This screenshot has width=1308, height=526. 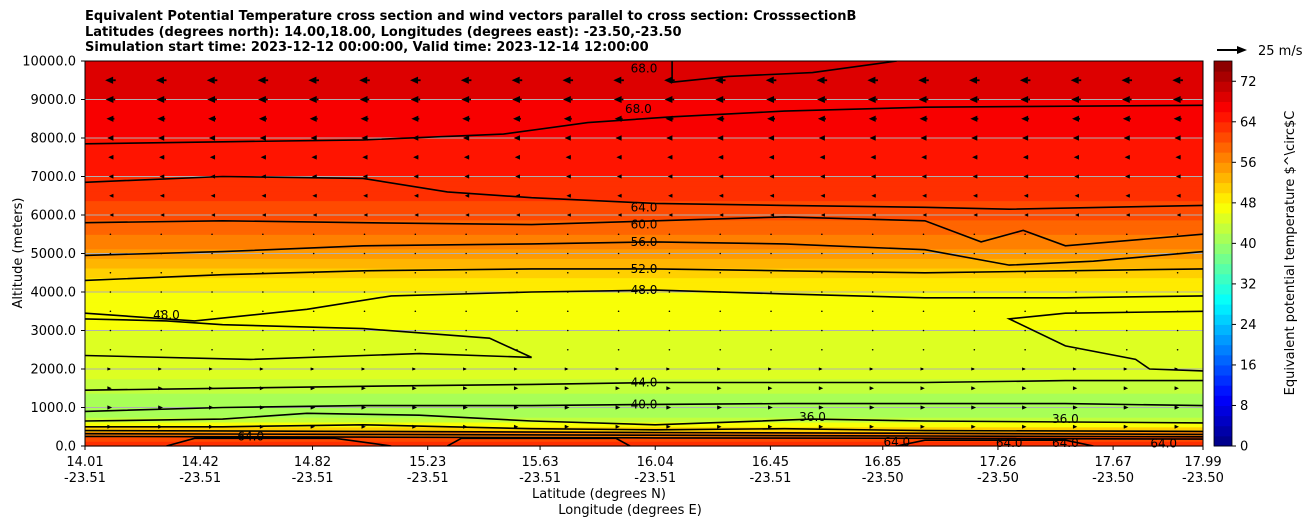 I want to click on x-tick-label-lat: 16.04, so click(x=655, y=462).